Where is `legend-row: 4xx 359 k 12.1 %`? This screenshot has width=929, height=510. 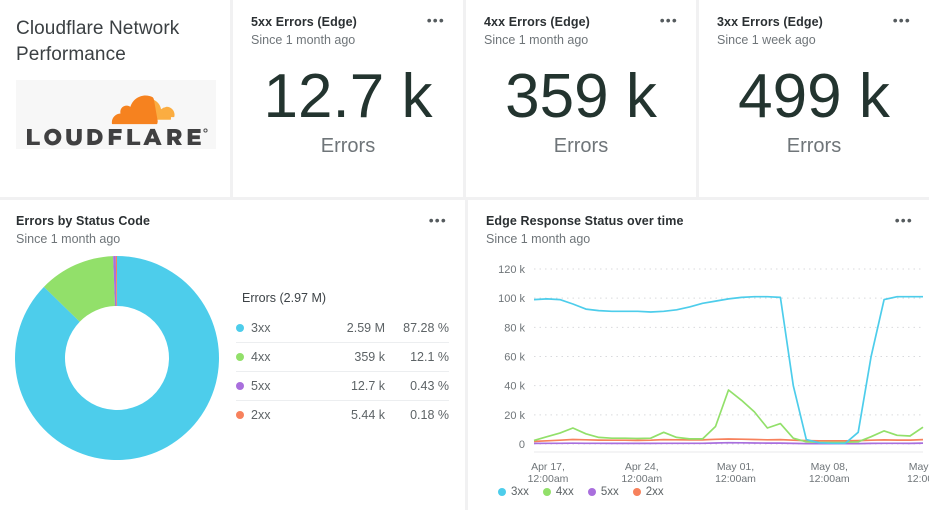 legend-row: 4xx 359 k 12.1 % is located at coordinates (342, 357).